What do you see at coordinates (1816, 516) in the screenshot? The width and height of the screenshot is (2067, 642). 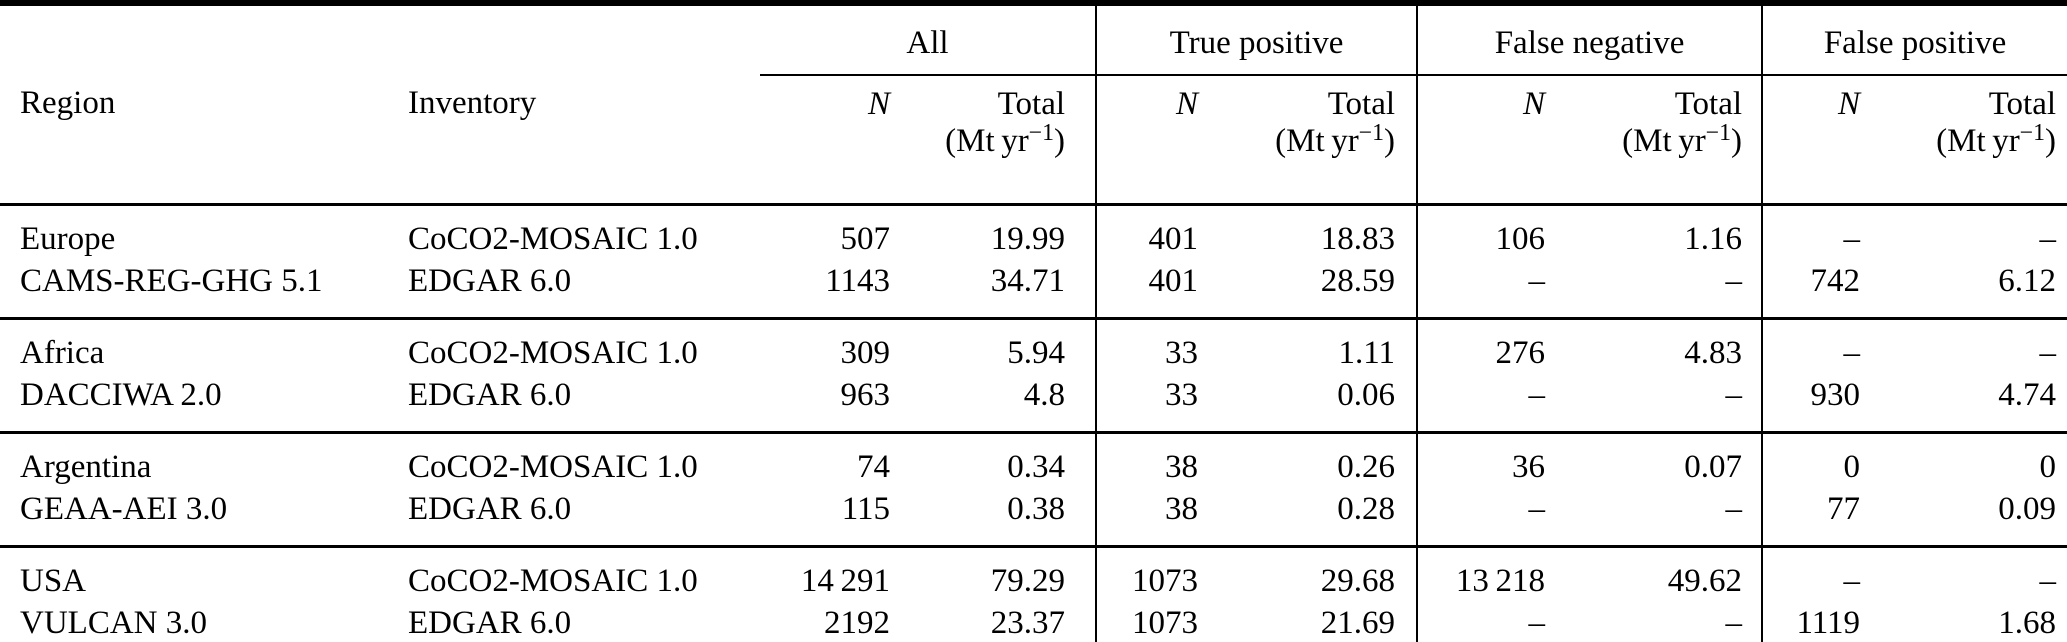 I see `cell-fp-n: 77` at bounding box center [1816, 516].